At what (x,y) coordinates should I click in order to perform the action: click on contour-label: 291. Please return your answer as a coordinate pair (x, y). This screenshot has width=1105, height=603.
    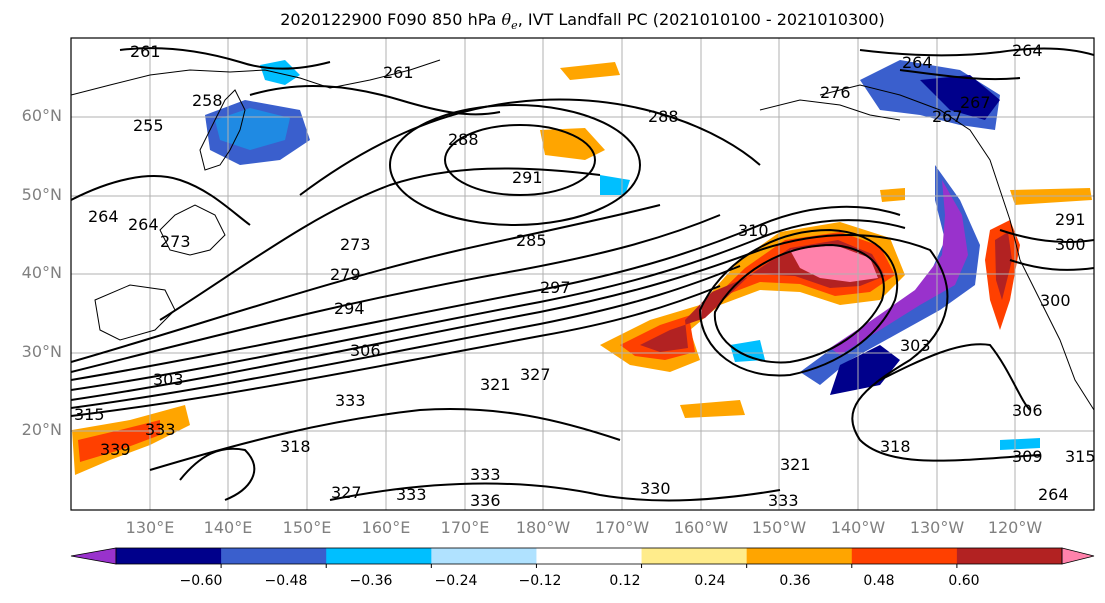
    Looking at the image, I should click on (527, 177).